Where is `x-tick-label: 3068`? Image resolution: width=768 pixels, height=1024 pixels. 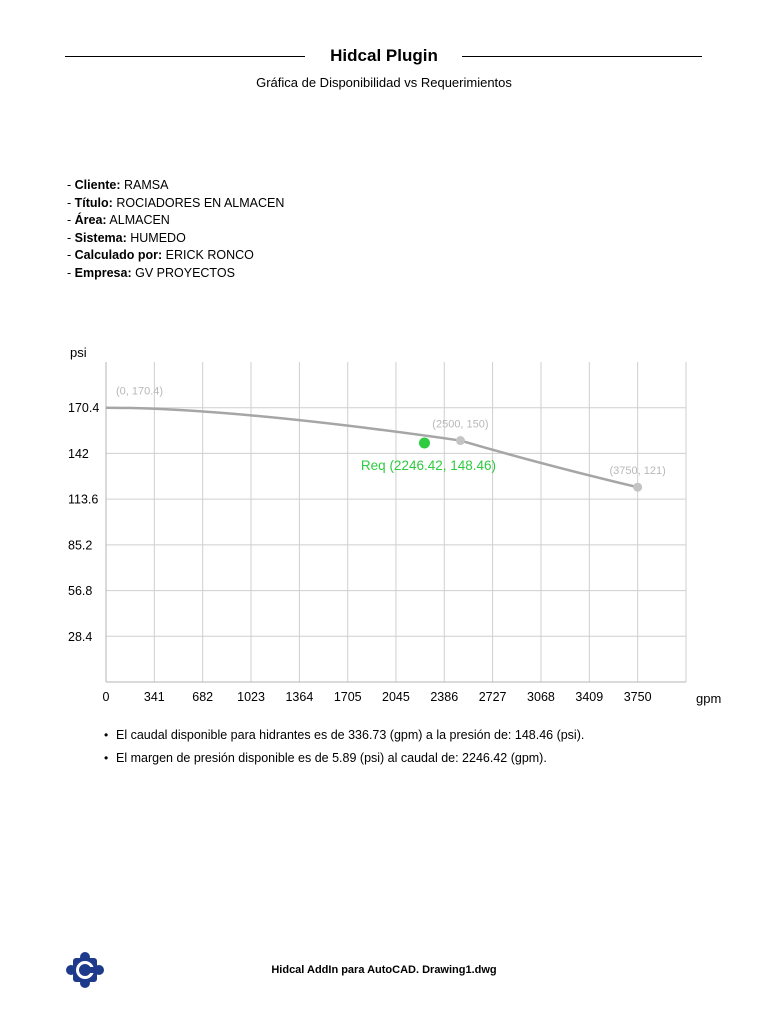
x-tick-label: 3068 is located at coordinates (541, 697).